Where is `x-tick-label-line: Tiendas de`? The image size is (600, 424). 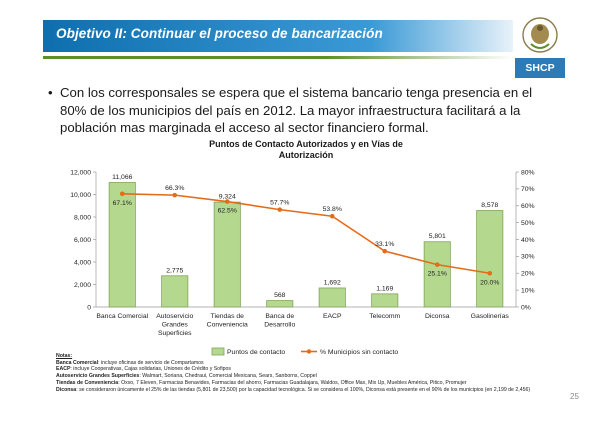
x-tick-label-line: Tiendas de is located at coordinates (228, 316).